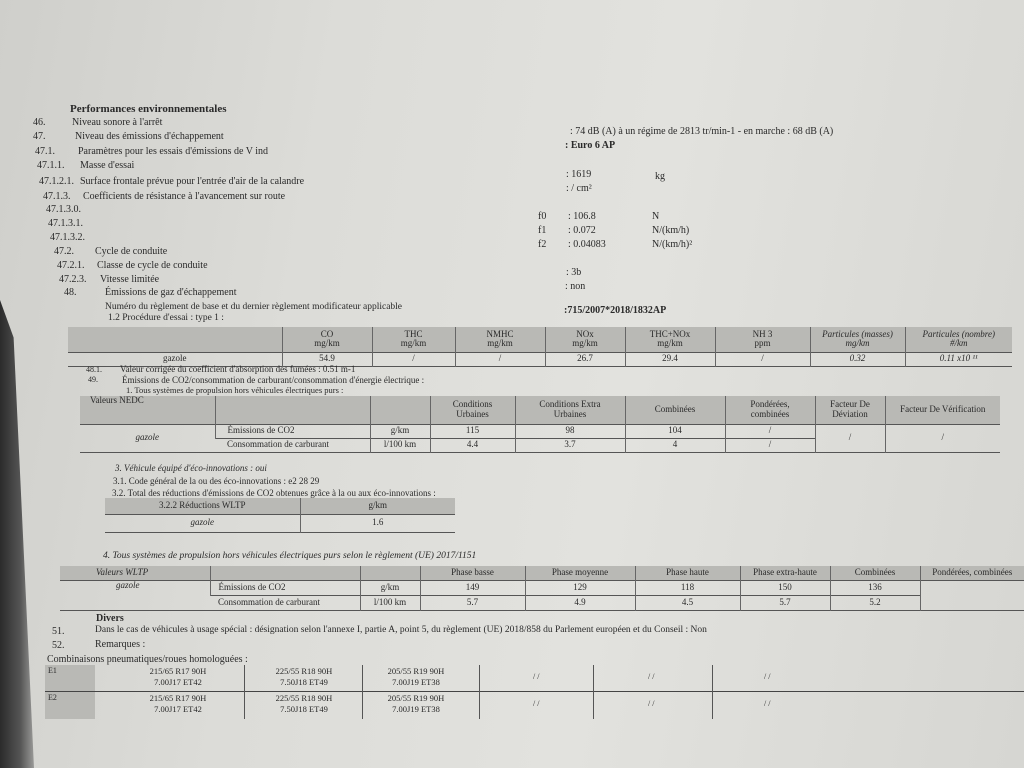 Image resolution: width=1024 pixels, height=768 pixels. I want to click on column-header: Particules (nombre) #/km, so click(958, 339).